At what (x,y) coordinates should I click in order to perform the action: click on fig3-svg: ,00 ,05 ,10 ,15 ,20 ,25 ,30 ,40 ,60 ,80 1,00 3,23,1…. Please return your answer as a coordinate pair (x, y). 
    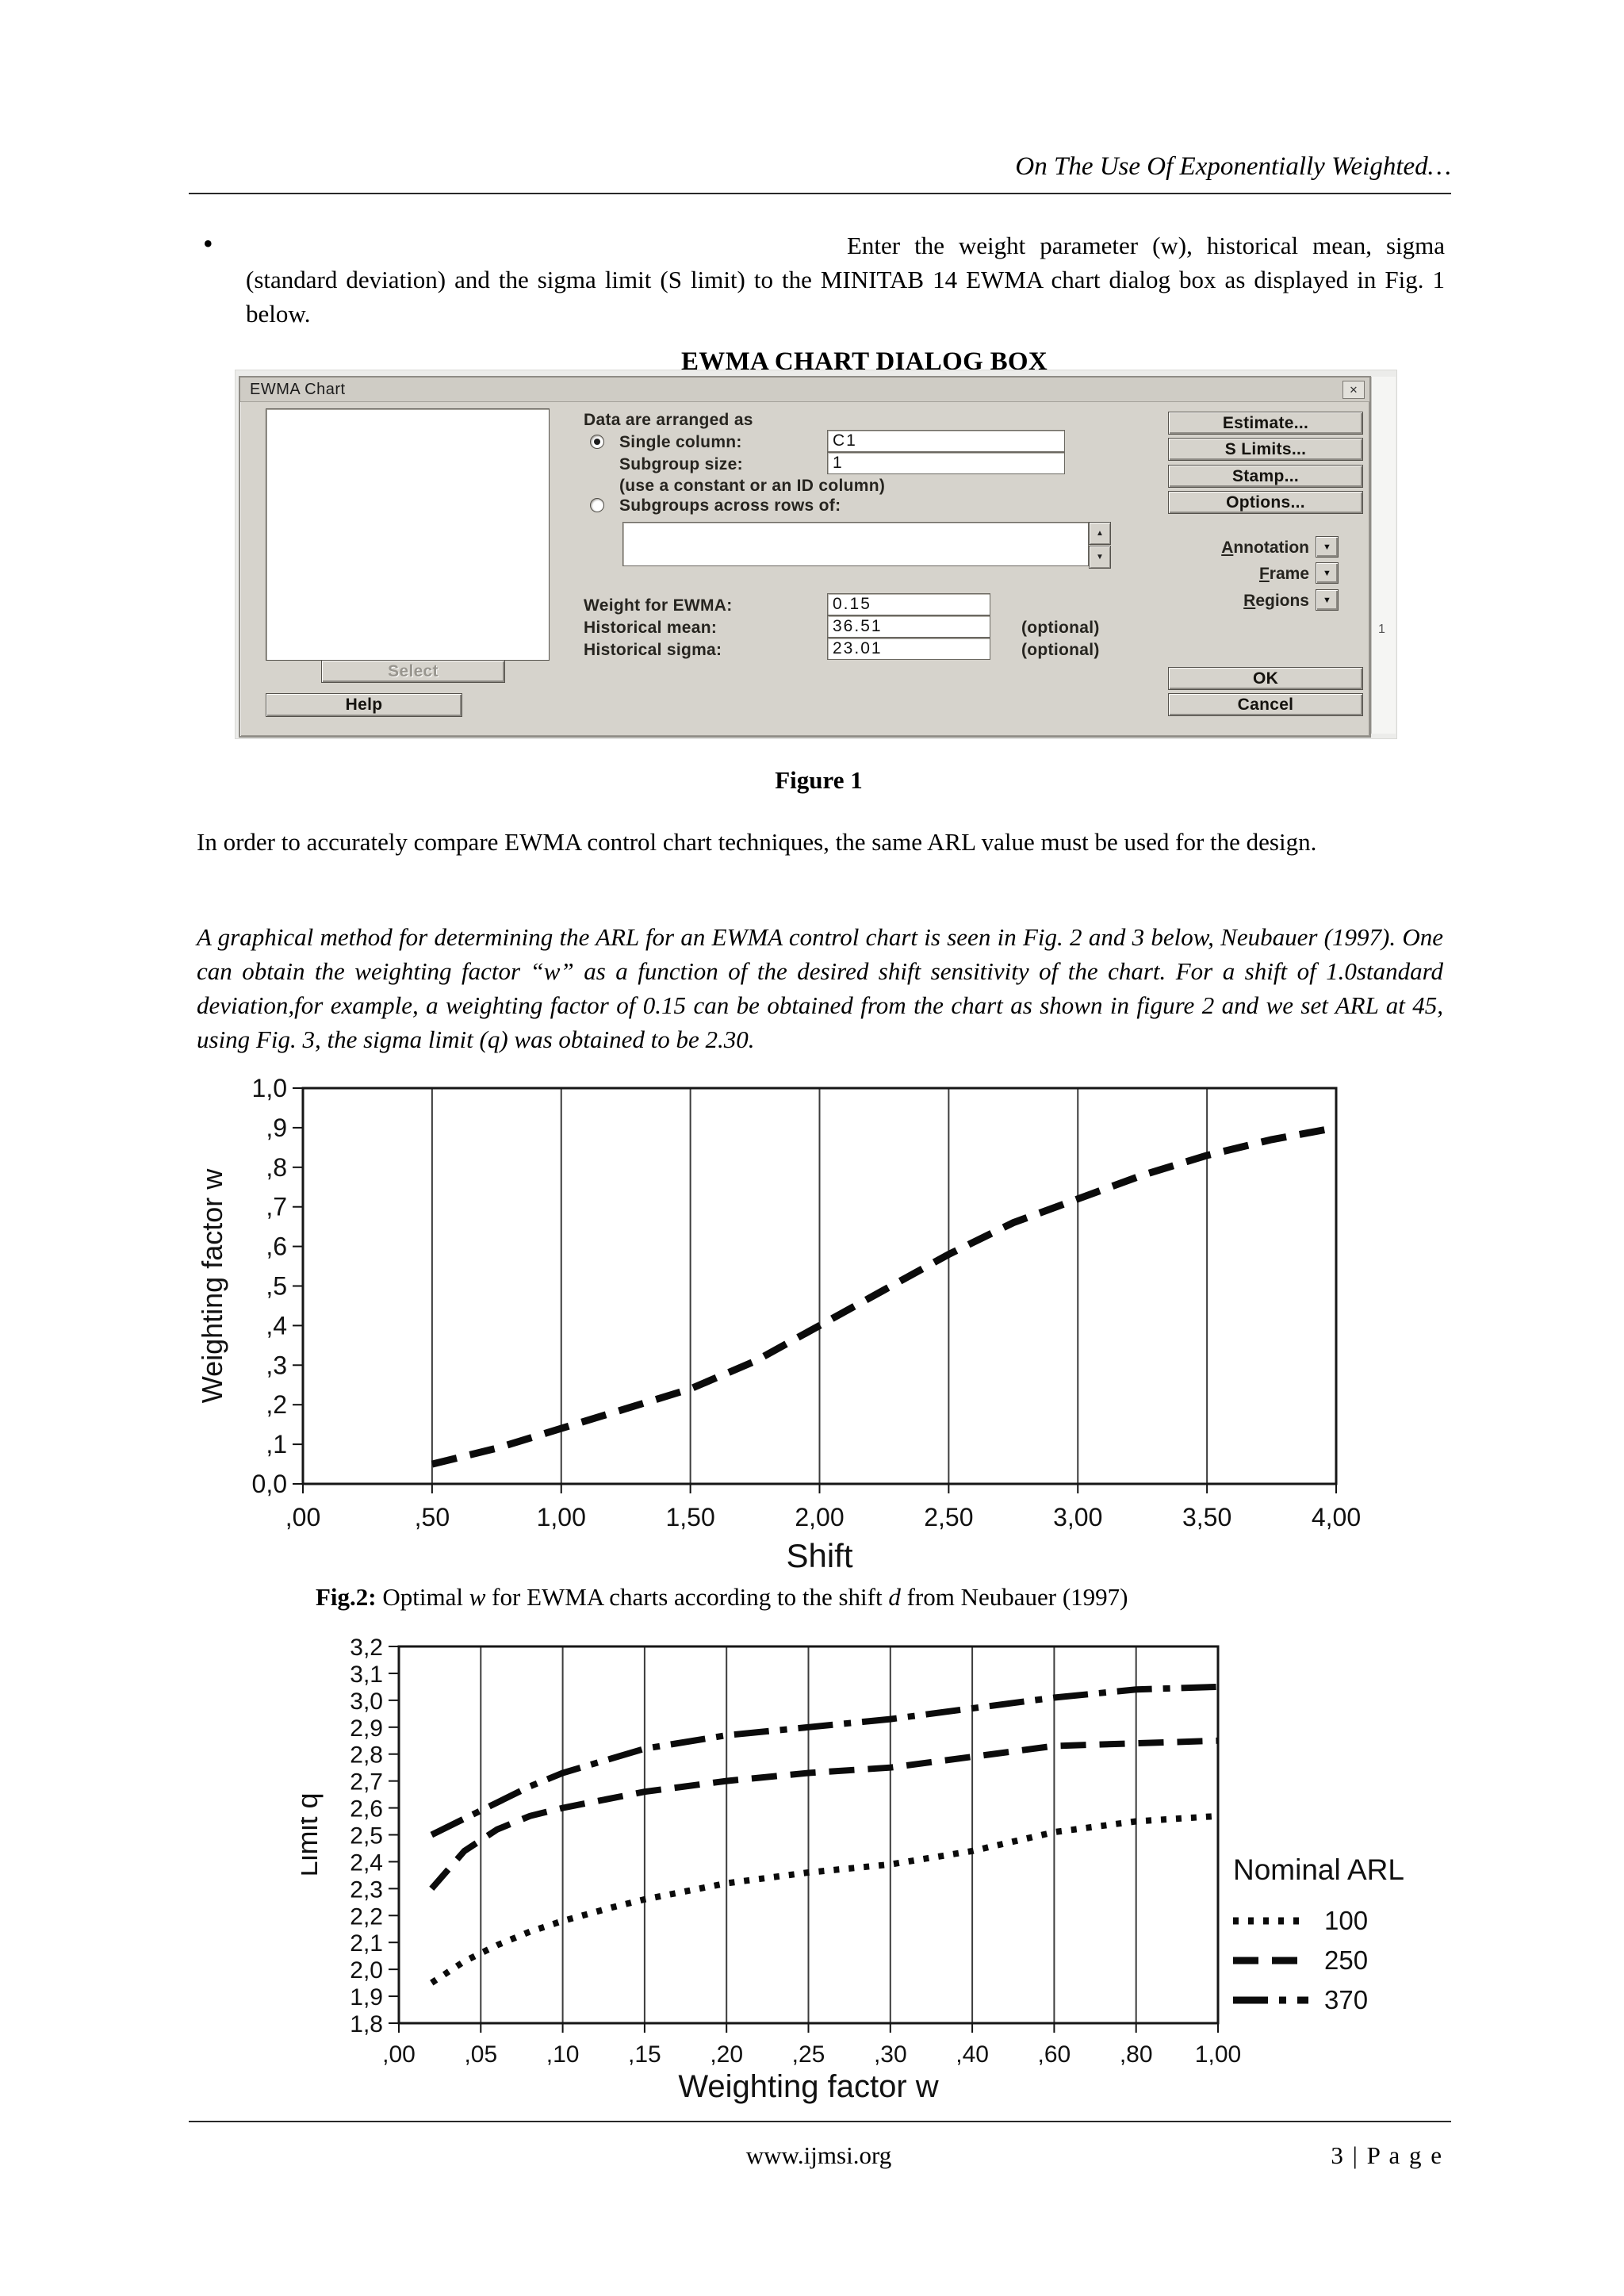
    Looking at the image, I should click on (852, 1869).